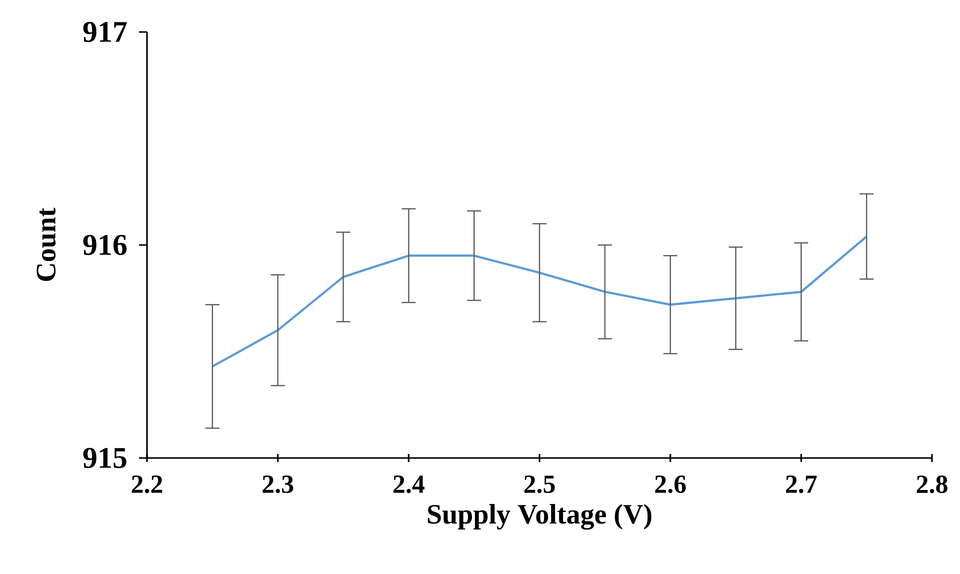 The height and width of the screenshot is (574, 960). I want to click on x-tick-label: 2.2, so click(147, 485).